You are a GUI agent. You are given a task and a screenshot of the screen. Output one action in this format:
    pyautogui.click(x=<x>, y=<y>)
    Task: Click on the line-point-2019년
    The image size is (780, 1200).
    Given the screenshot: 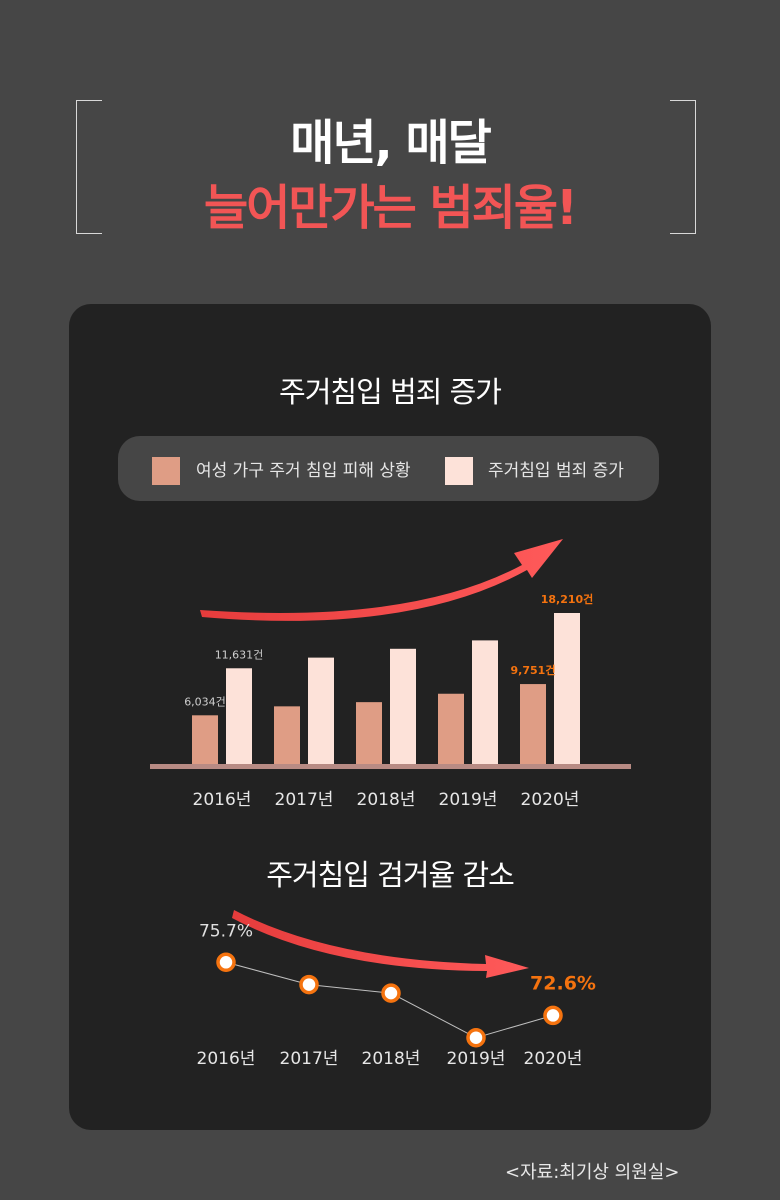 What is the action you would take?
    pyautogui.click(x=476, y=1037)
    